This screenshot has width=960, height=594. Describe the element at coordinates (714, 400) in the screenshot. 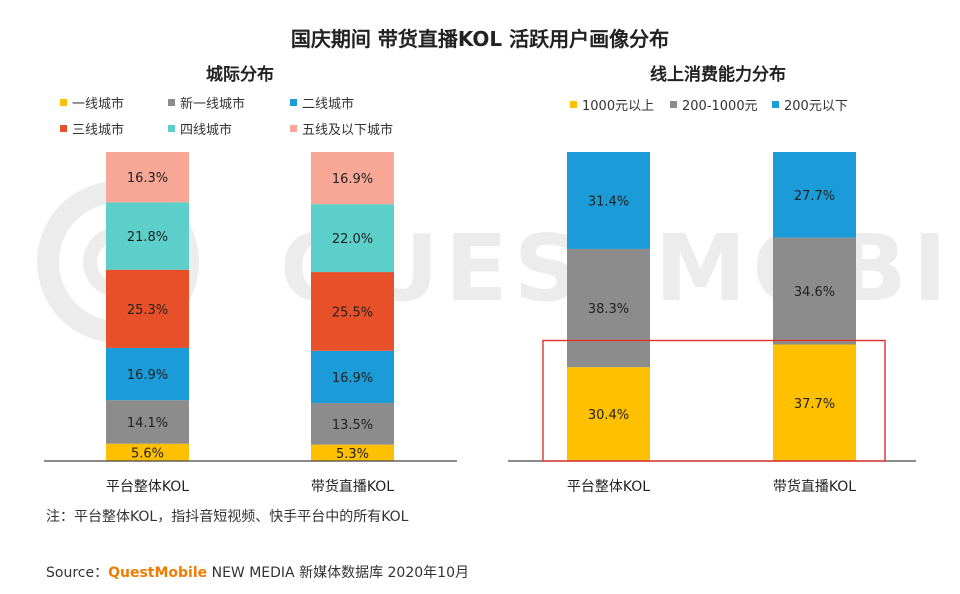

I see `highlight-box` at that location.